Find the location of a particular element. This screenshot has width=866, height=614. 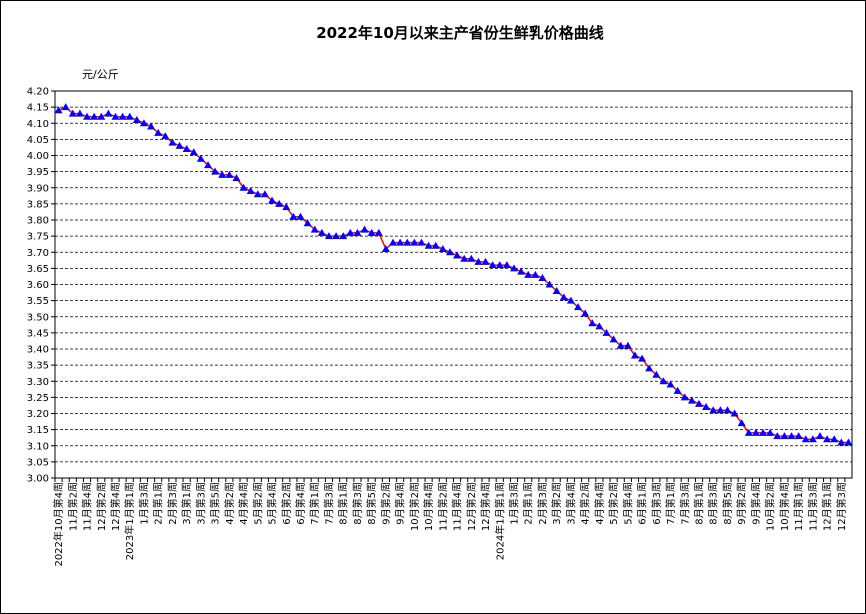

x-tick-label: 7月第3周 is located at coordinates (684, 503).